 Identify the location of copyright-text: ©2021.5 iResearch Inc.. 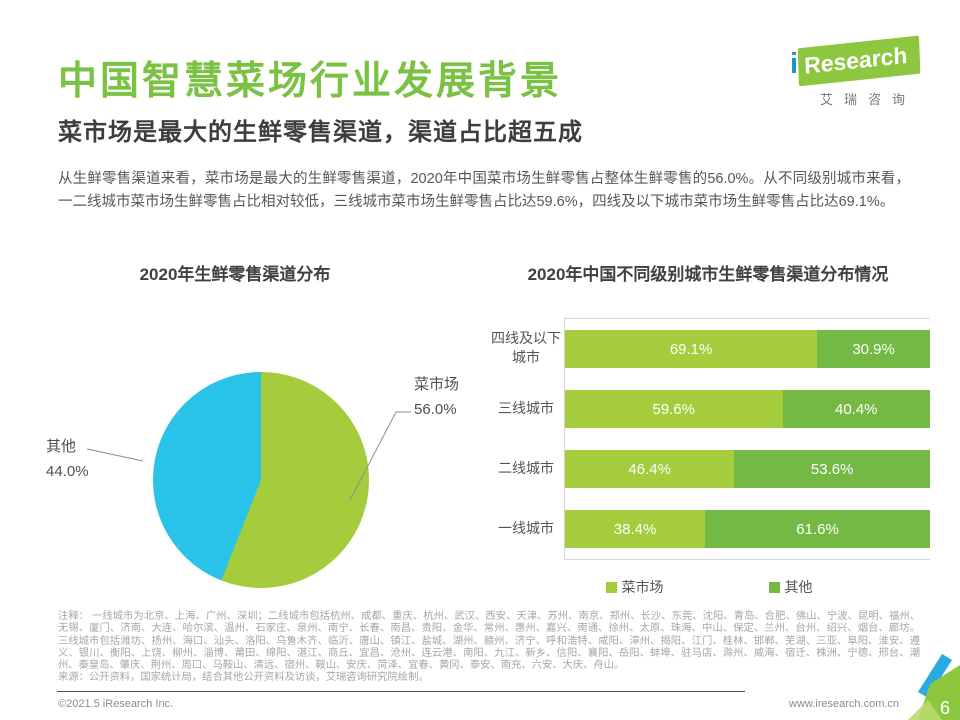
(116, 704).